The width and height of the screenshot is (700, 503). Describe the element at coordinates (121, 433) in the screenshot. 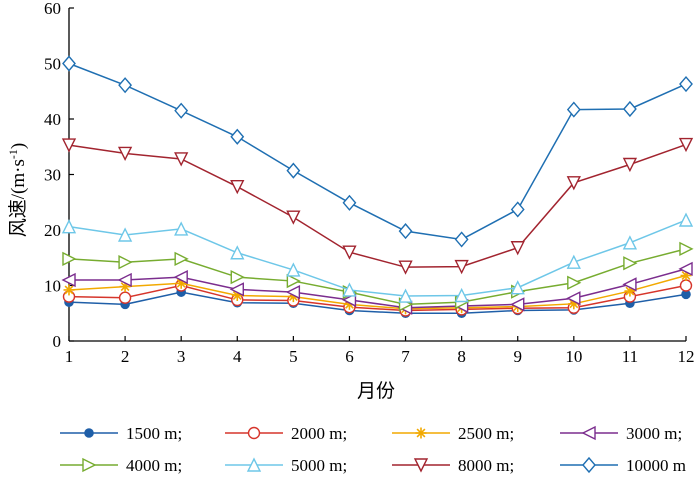

I see `legend-item: 1500 m;` at that location.